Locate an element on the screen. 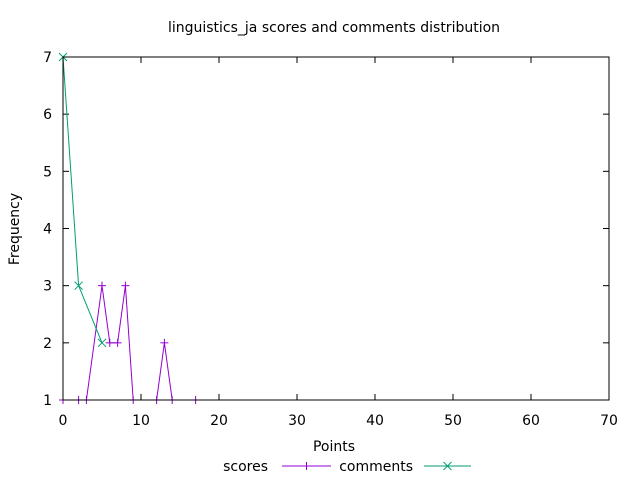 This screenshot has height=480, width=640. legend-marker-scores is located at coordinates (306, 466).